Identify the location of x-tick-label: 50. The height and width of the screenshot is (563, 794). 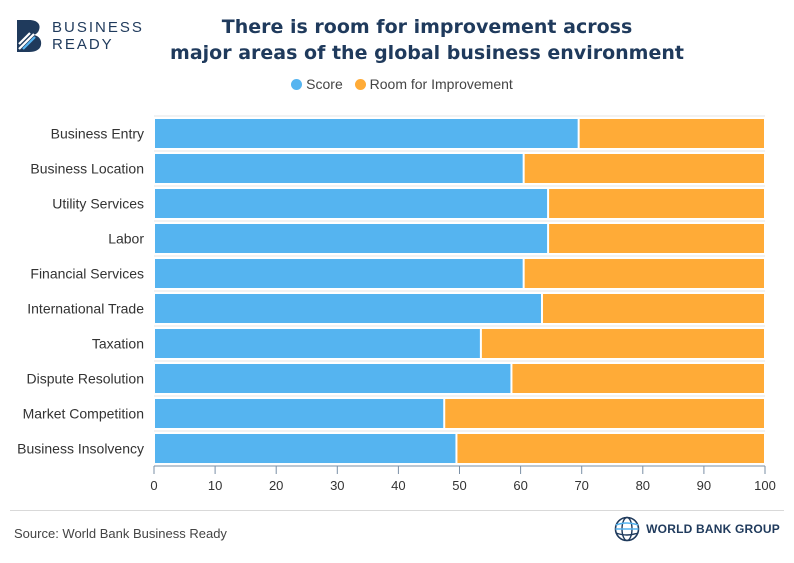
(459, 485).